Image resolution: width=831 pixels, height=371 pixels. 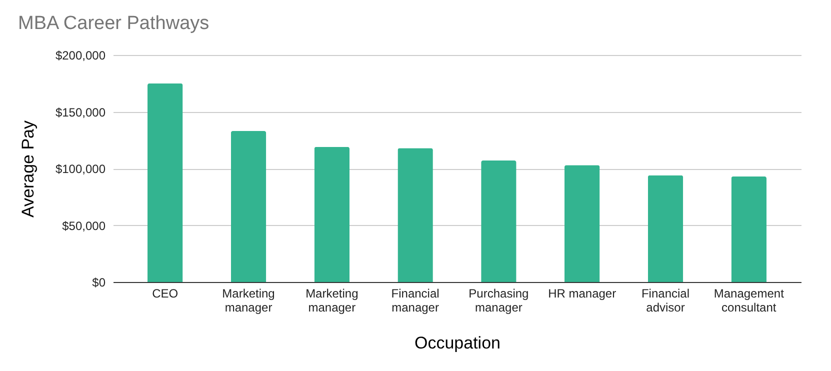 What do you see at coordinates (99, 283) in the screenshot?
I see `y-tick-label: $0` at bounding box center [99, 283].